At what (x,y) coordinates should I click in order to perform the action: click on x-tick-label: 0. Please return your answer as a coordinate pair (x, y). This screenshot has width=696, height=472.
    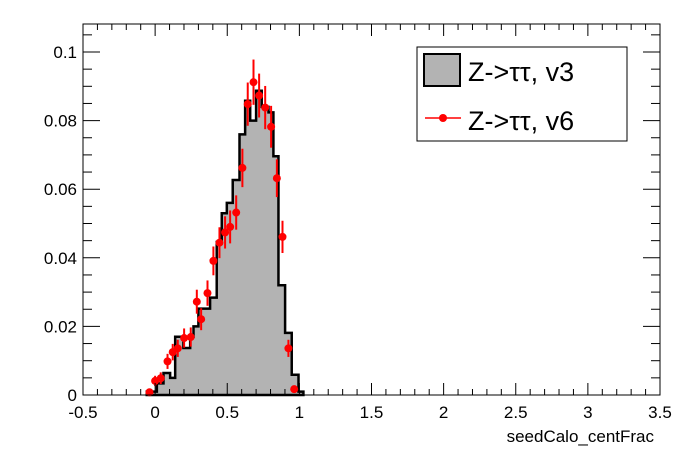
    Looking at the image, I should click on (154, 412).